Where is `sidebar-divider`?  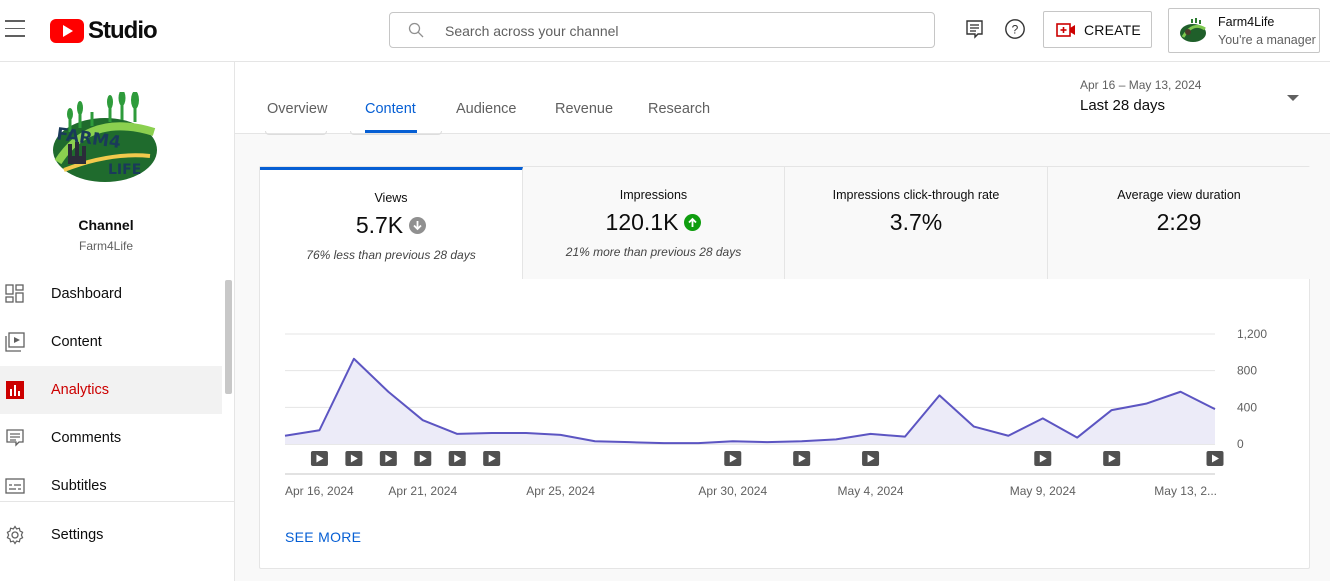 sidebar-divider is located at coordinates (117, 501).